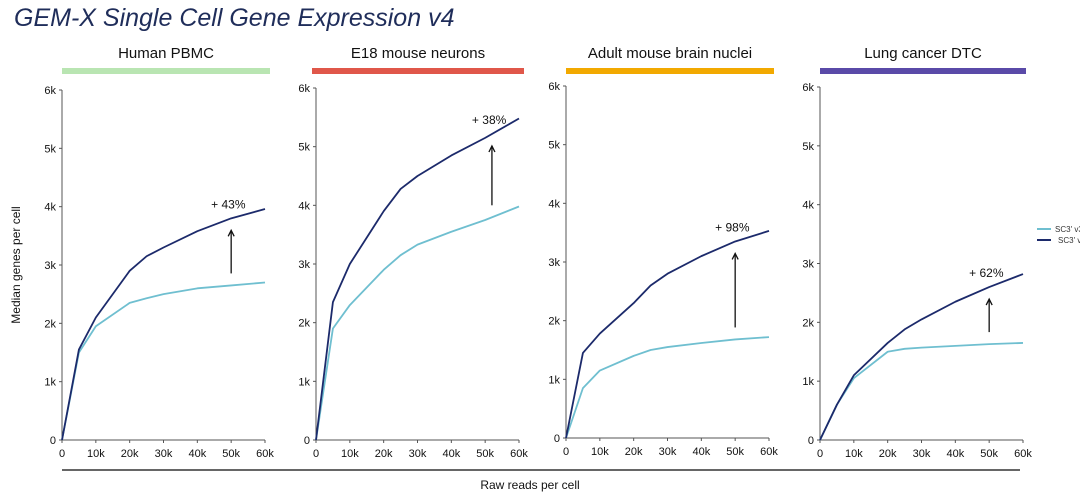 The height and width of the screenshot is (492, 1080). What do you see at coordinates (16, 264) in the screenshot?
I see `y-axis-label: Median genes per cell` at bounding box center [16, 264].